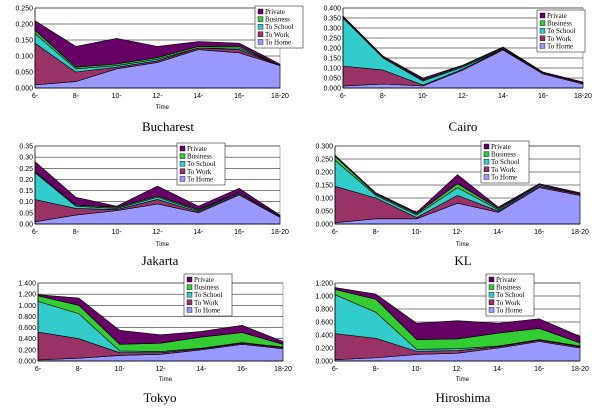  I want to click on chart-title: Hiroshima, so click(463, 397).